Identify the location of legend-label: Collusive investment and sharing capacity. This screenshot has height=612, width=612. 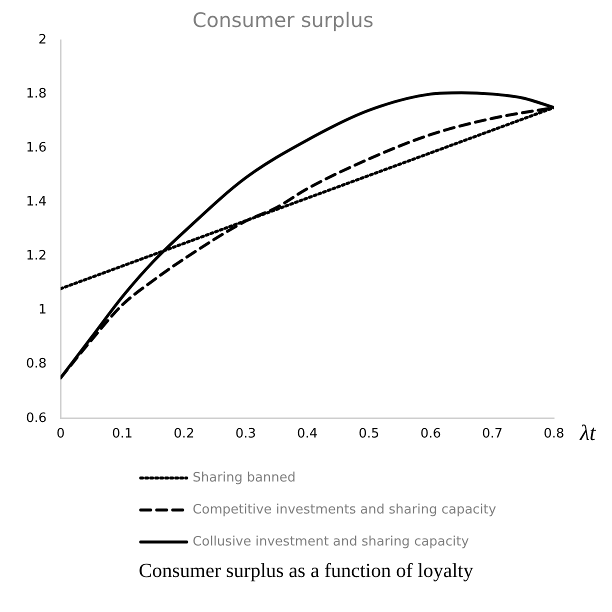
(331, 542).